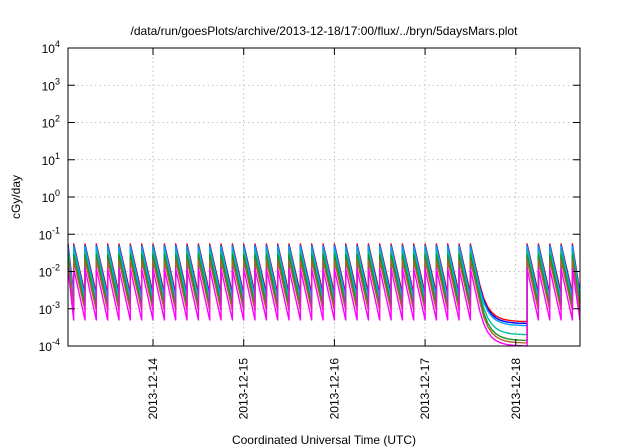 The width and height of the screenshot is (640, 448). Describe the element at coordinates (49, 345) in the screenshot. I see `y-tick-label: 10⁻⁴` at that location.